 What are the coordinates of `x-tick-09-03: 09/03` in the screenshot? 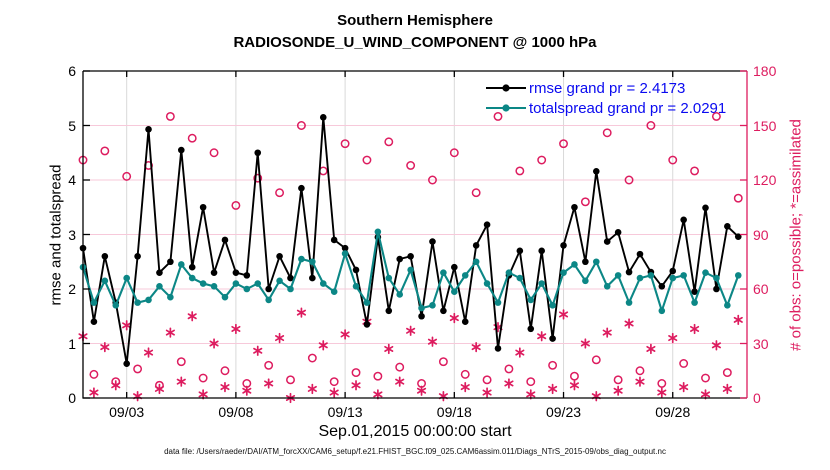 It's located at (127, 412).